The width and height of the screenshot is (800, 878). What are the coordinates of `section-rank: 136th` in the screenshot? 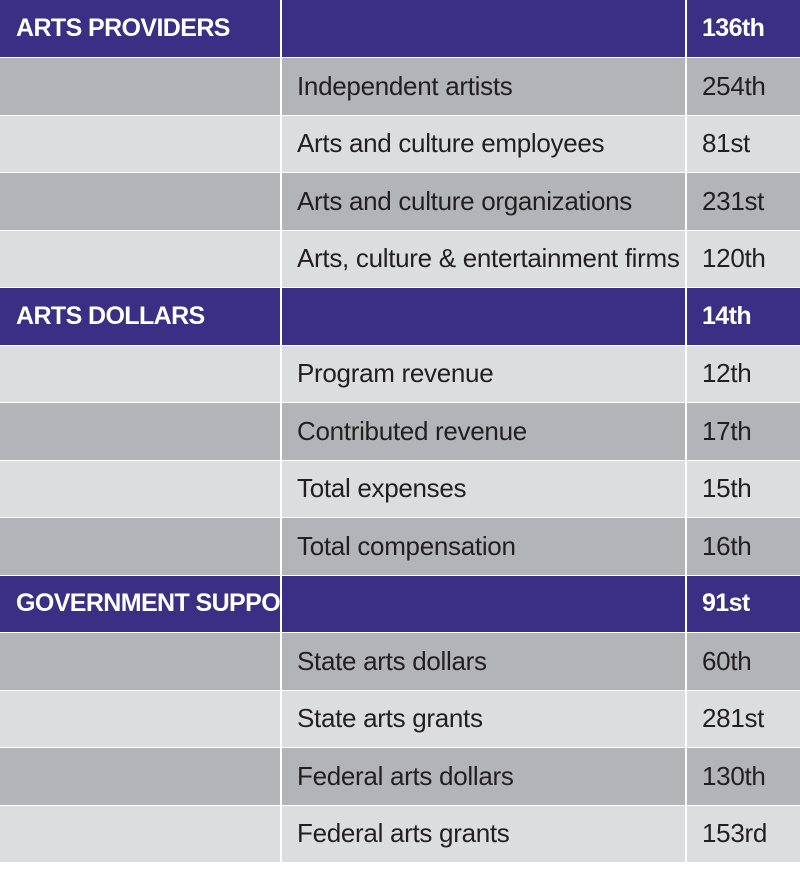 It's located at (743, 29).